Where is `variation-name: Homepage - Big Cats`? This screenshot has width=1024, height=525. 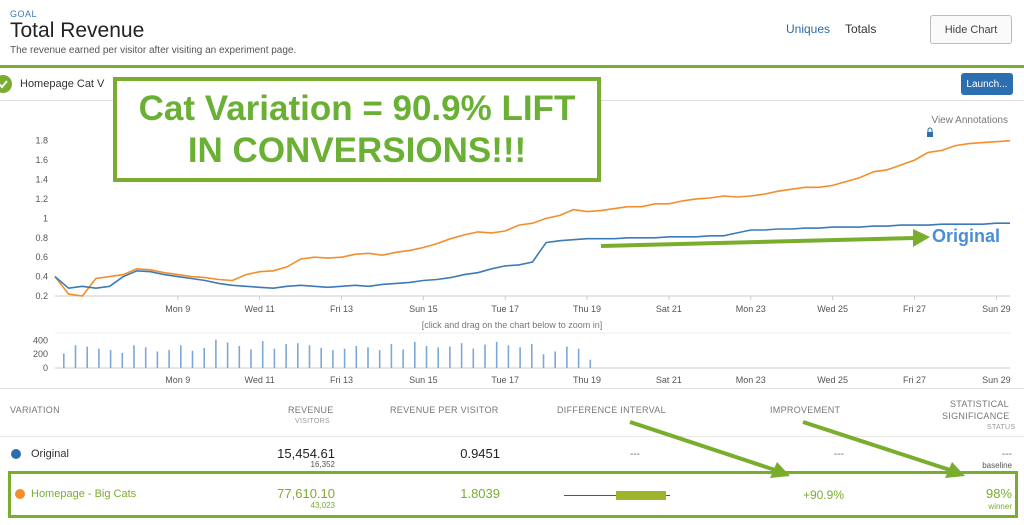 variation-name: Homepage - Big Cats is located at coordinates (84, 494).